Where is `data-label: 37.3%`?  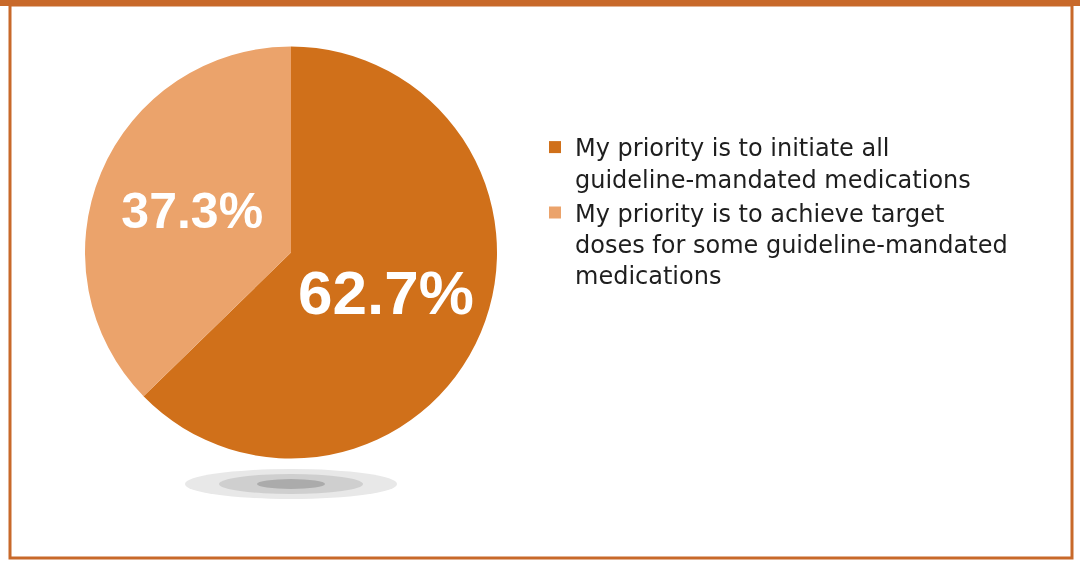 data-label: 37.3% is located at coordinates (192, 210).